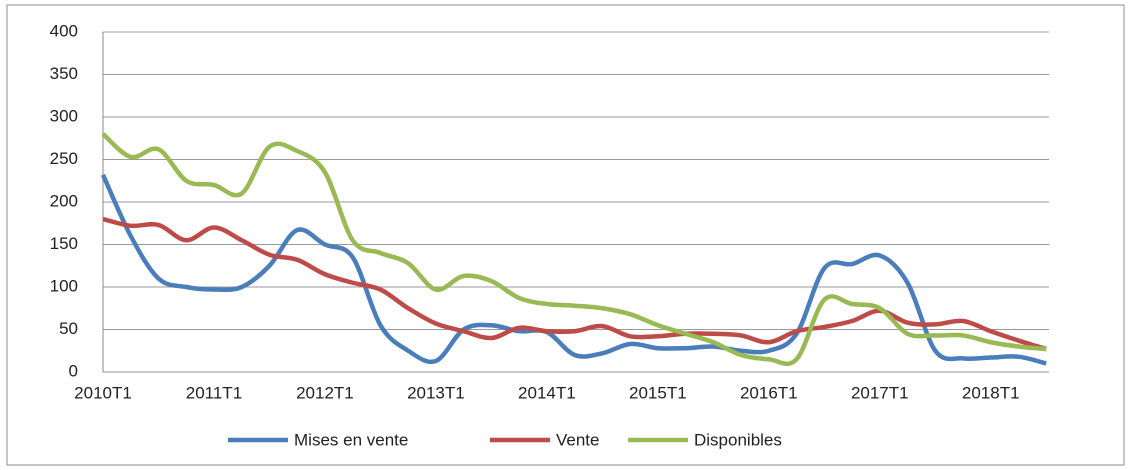  What do you see at coordinates (436, 392) in the screenshot?
I see `x-tick-label: 2013T1` at bounding box center [436, 392].